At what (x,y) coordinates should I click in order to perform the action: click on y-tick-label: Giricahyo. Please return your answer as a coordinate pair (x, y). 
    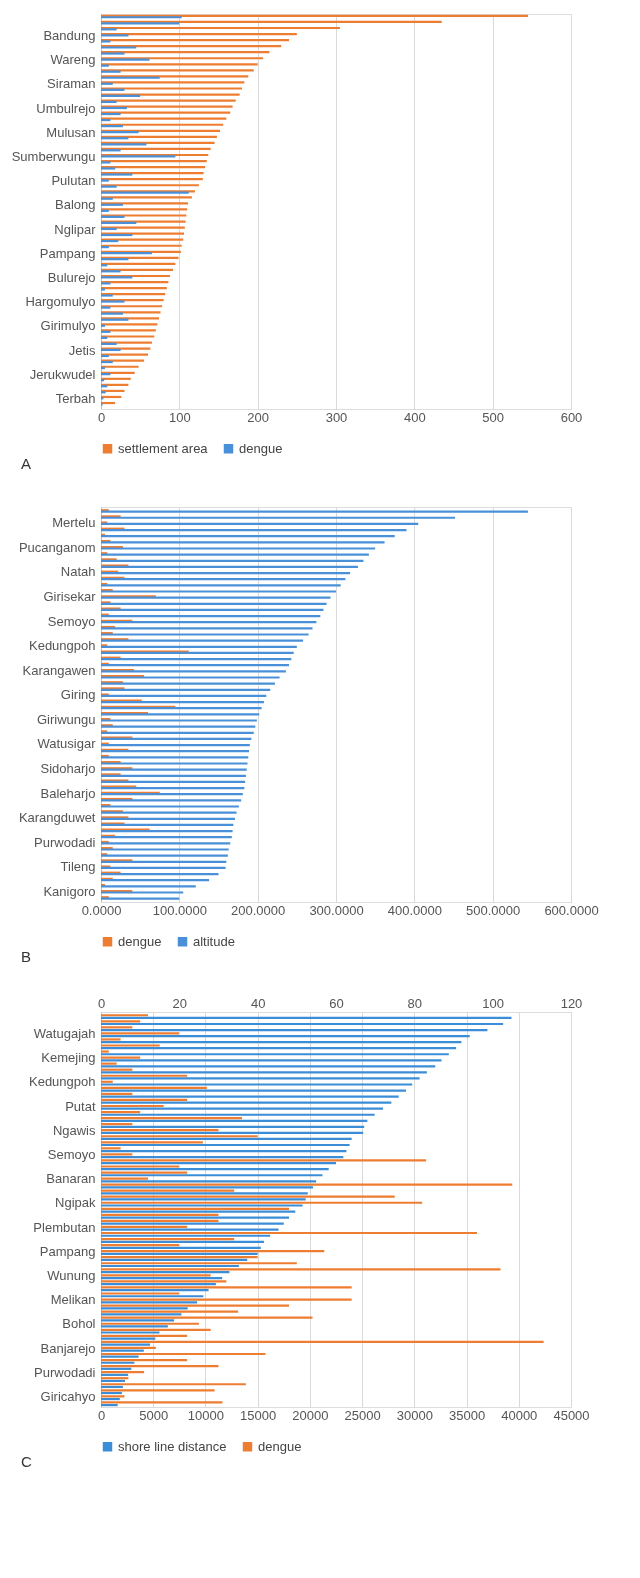
    Looking at the image, I should click on (68, 1397).